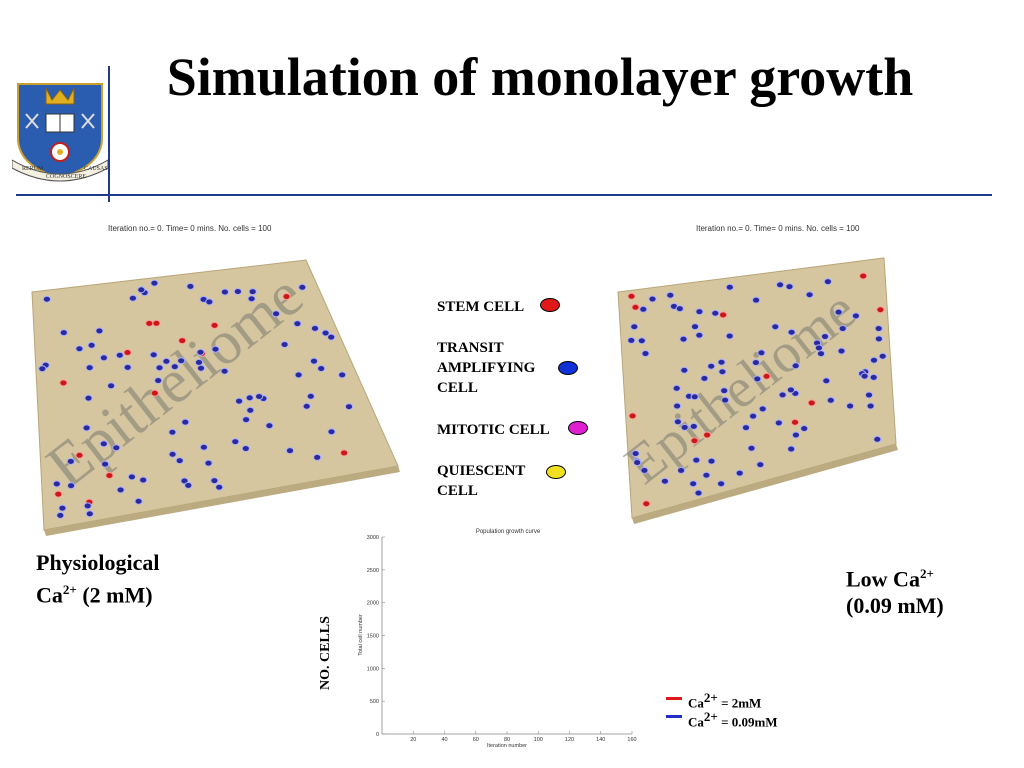 Image resolution: width=1024 pixels, height=768 pixels. What do you see at coordinates (377, 735) in the screenshot?
I see `y-tick-label: 0` at bounding box center [377, 735].